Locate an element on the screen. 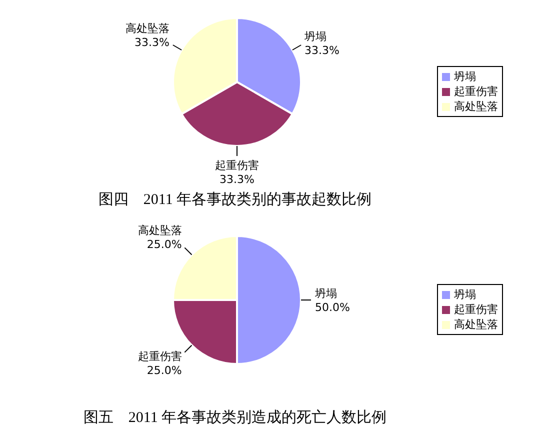 This screenshot has width=543, height=436. text: 图五 2011 年各事故类别造成的死亡人数比例 is located at coordinates (235, 418).